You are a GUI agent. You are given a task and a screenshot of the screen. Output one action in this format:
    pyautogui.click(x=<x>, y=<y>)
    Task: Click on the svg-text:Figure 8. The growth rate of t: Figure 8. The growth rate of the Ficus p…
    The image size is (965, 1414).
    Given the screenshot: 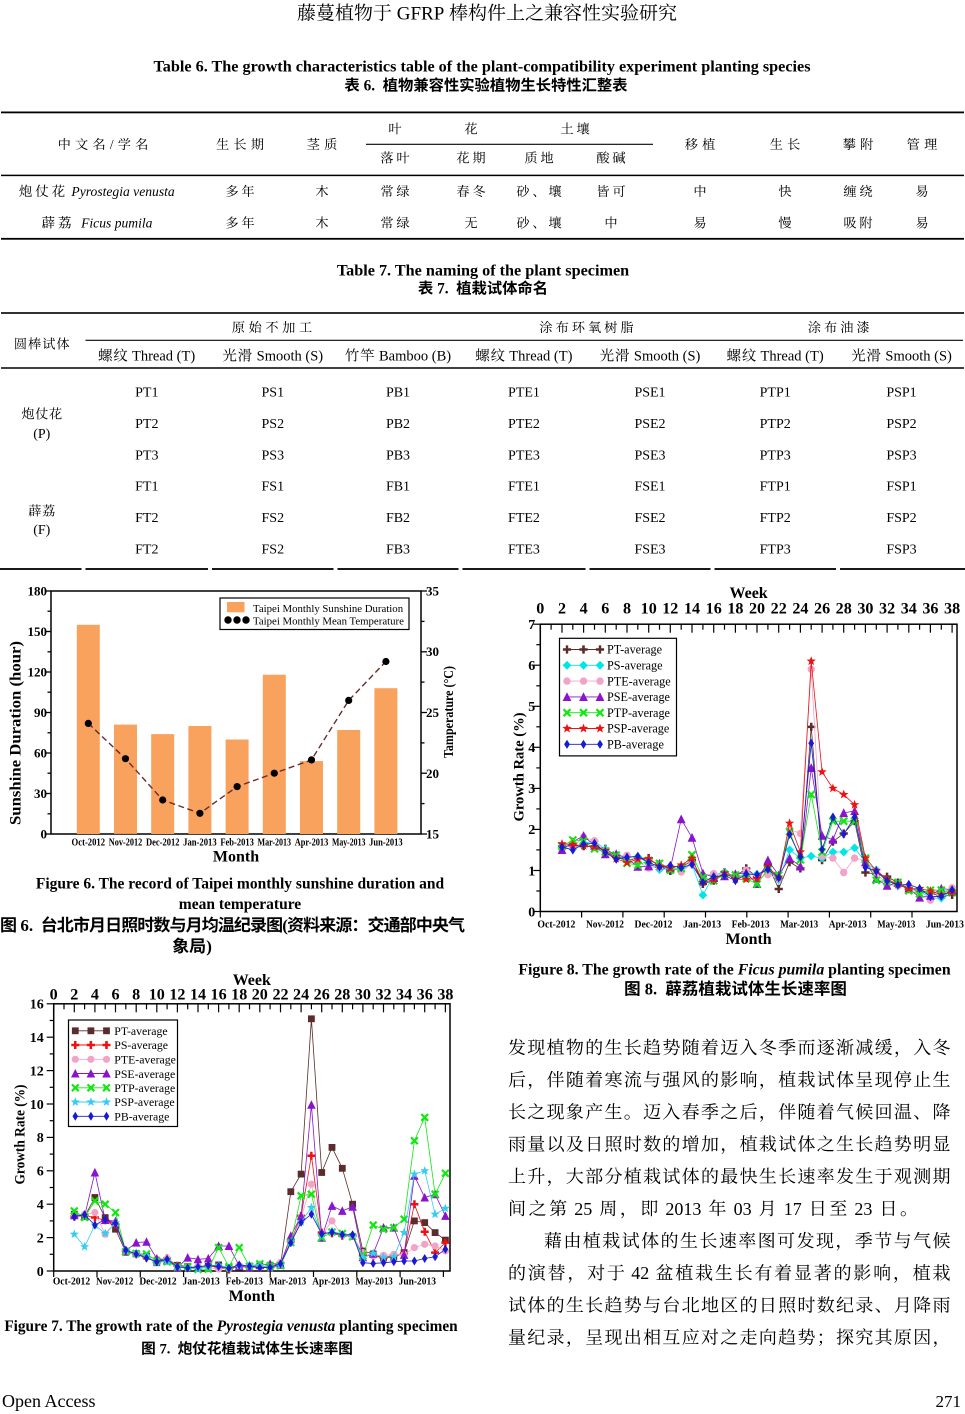 What is the action you would take?
    pyautogui.click(x=734, y=970)
    